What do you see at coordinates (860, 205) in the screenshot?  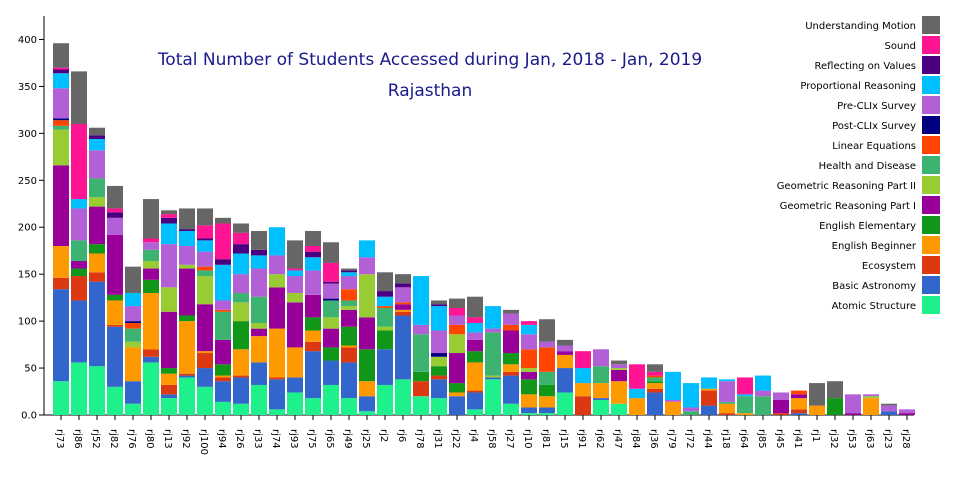 I see `legend-item: Geometric Reasoning Part I` at bounding box center [860, 205].